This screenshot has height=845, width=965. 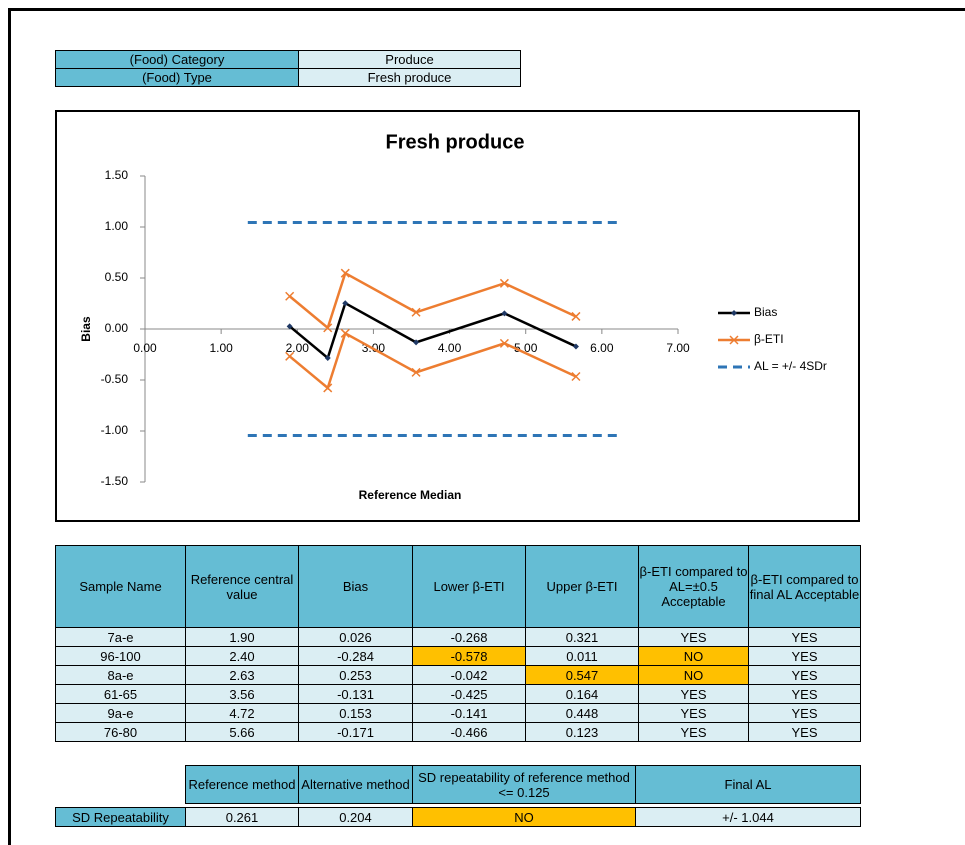 What do you see at coordinates (120, 656) in the screenshot?
I see `table-cell: 96-100` at bounding box center [120, 656].